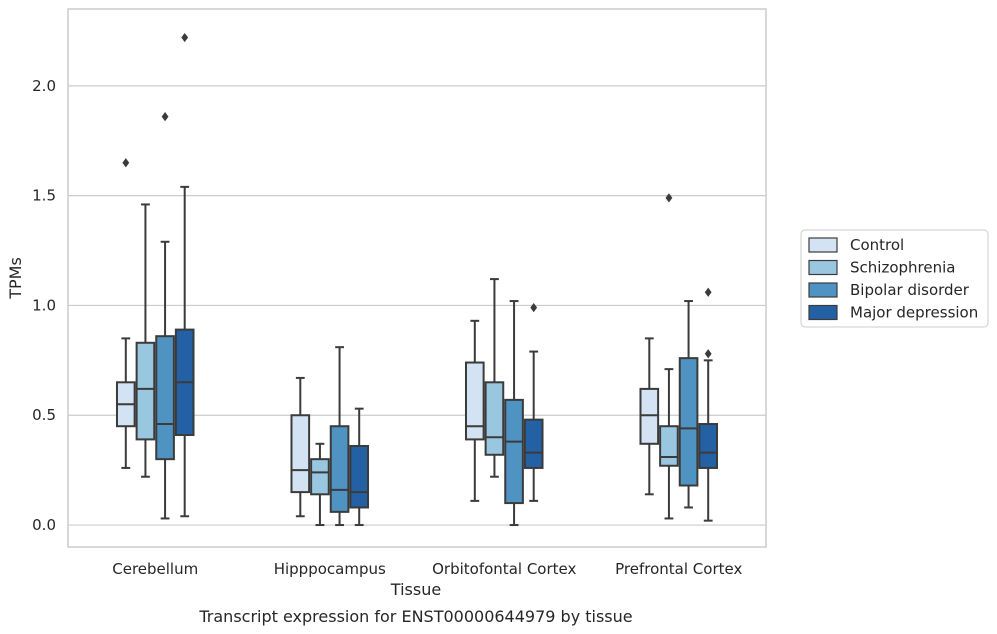 The width and height of the screenshot is (997, 634). Describe the element at coordinates (15, 278) in the screenshot. I see `y-axis-title: TPMs` at that location.